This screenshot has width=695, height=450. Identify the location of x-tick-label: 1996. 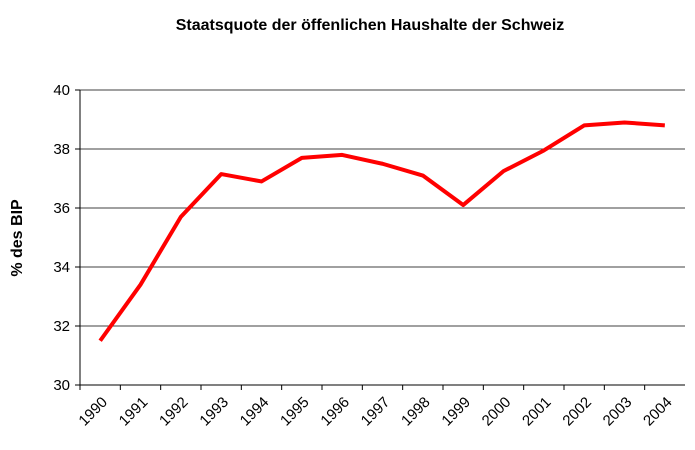
(335, 412).